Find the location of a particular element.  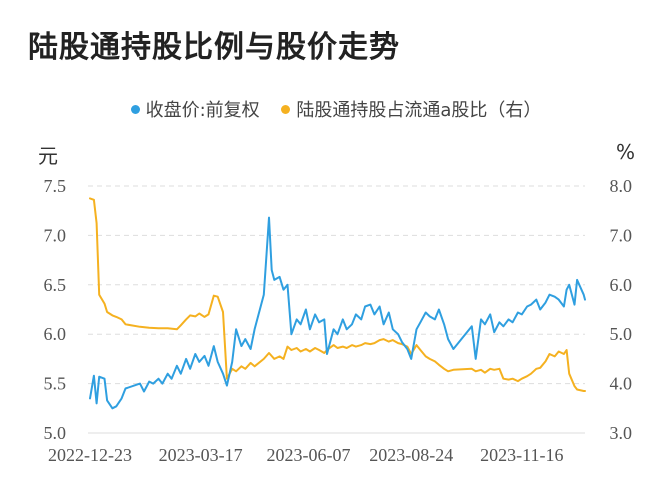

x-tick-label: 2023-03-17 is located at coordinates (201, 455).